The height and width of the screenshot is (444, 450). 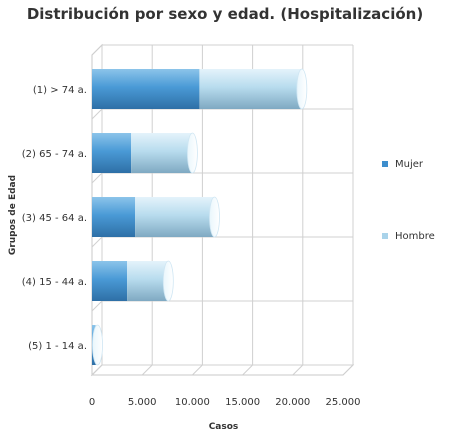 What do you see at coordinates (222, 370) in the screenshot?
I see `floor` at bounding box center [222, 370].